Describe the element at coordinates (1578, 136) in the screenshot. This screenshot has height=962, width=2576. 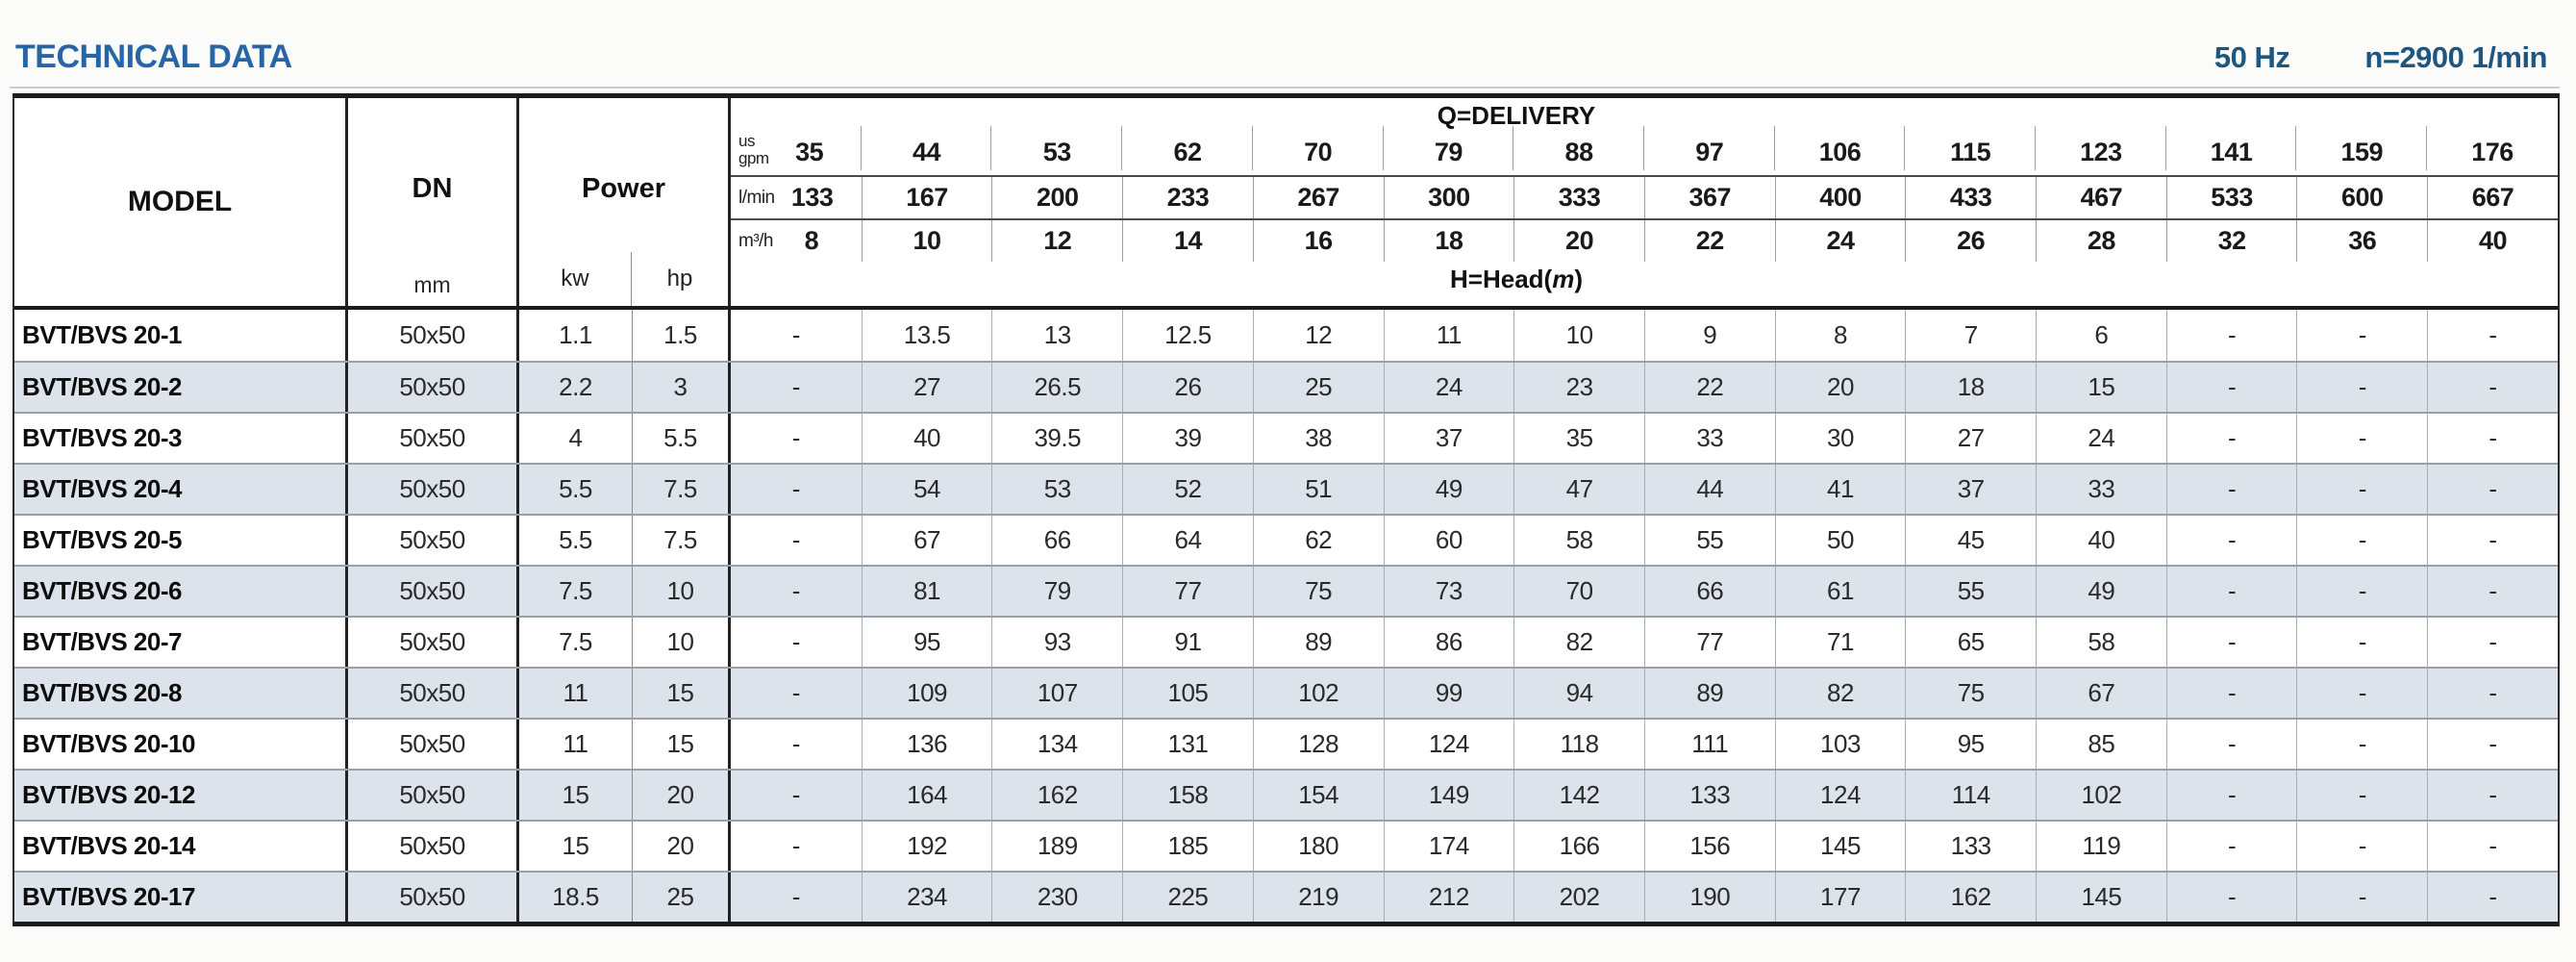
I see `delivery-gpm-value: 88` at that location.